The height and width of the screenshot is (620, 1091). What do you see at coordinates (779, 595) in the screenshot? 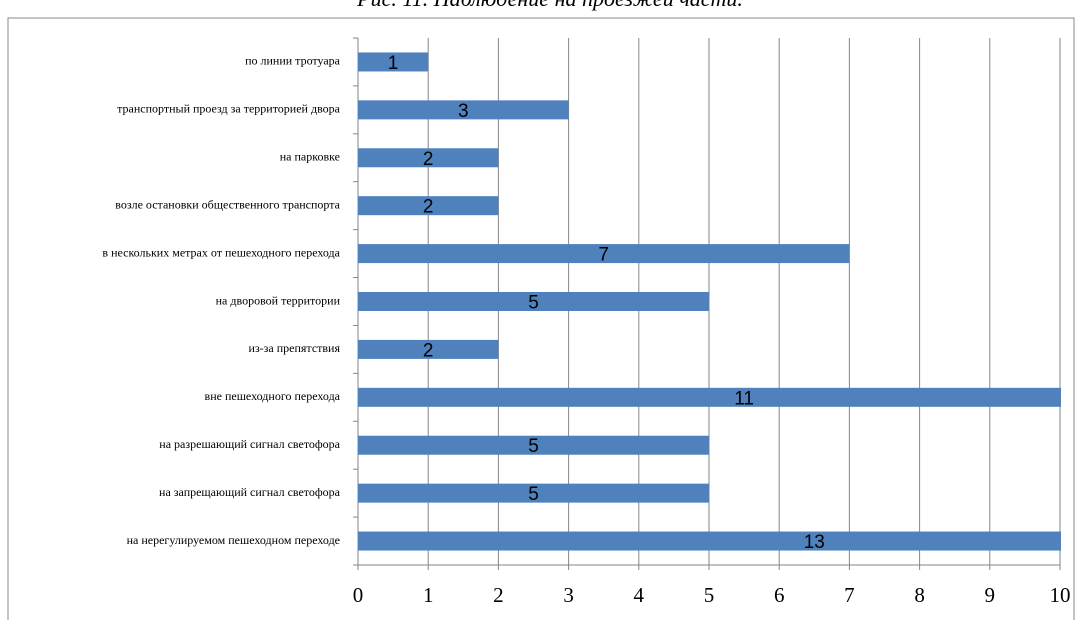
I see `x-tick-label: 6` at bounding box center [779, 595].